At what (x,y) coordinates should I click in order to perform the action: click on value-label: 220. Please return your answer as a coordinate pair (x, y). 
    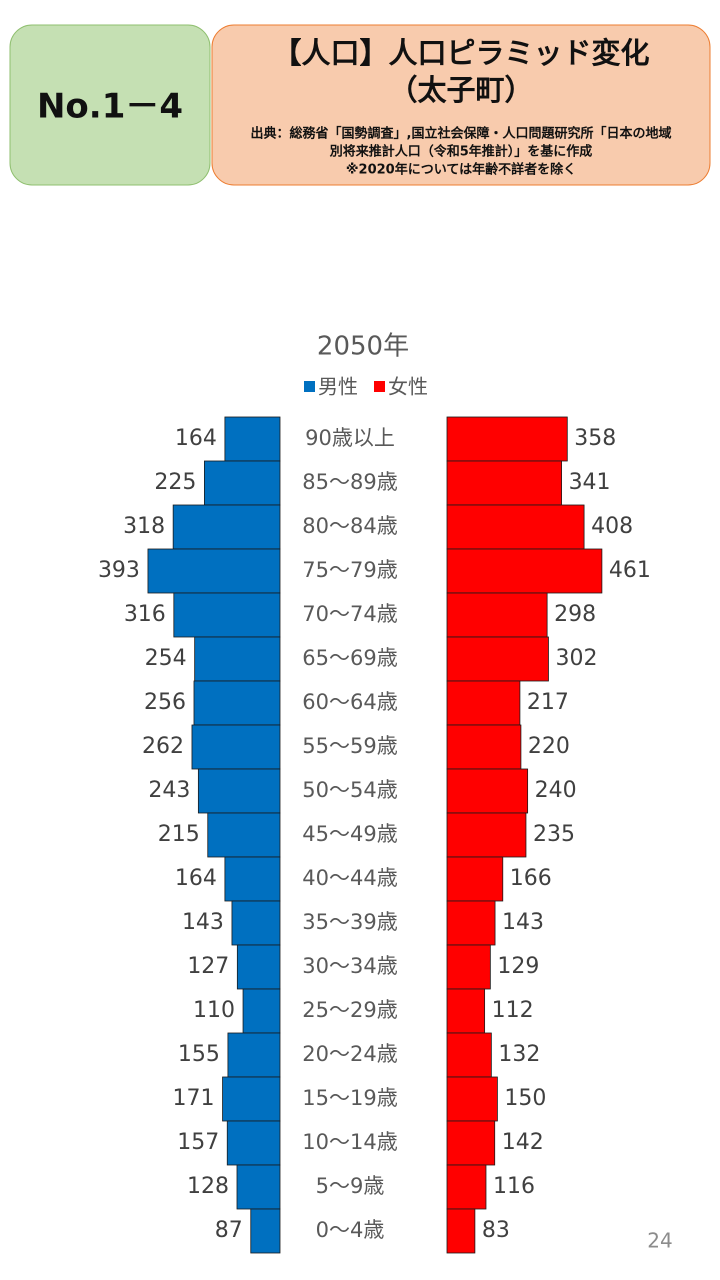
    Looking at the image, I should click on (549, 746).